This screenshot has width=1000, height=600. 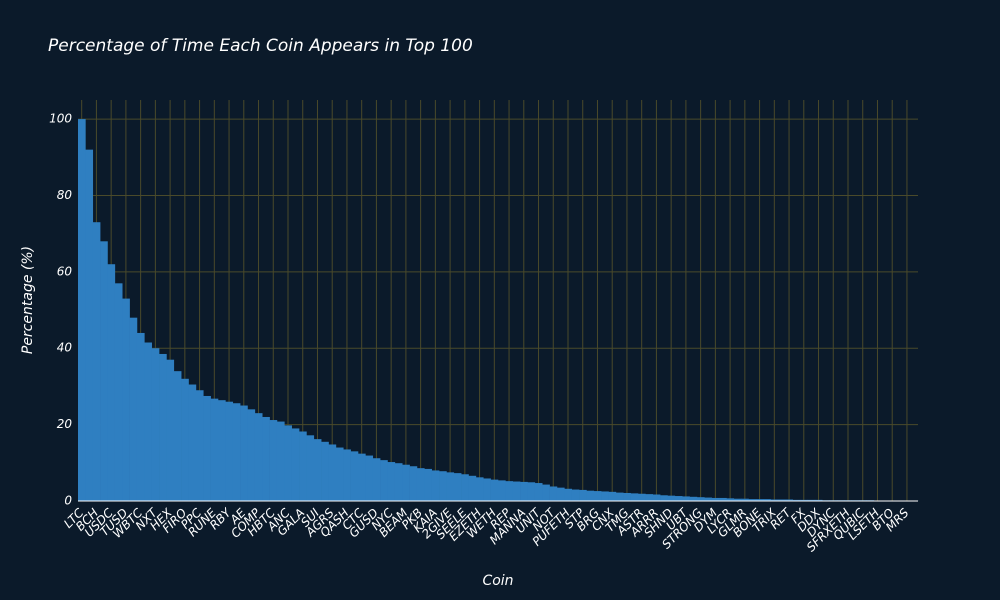 What do you see at coordinates (65, 424) in the screenshot?
I see `y-tick-label: 20` at bounding box center [65, 424].